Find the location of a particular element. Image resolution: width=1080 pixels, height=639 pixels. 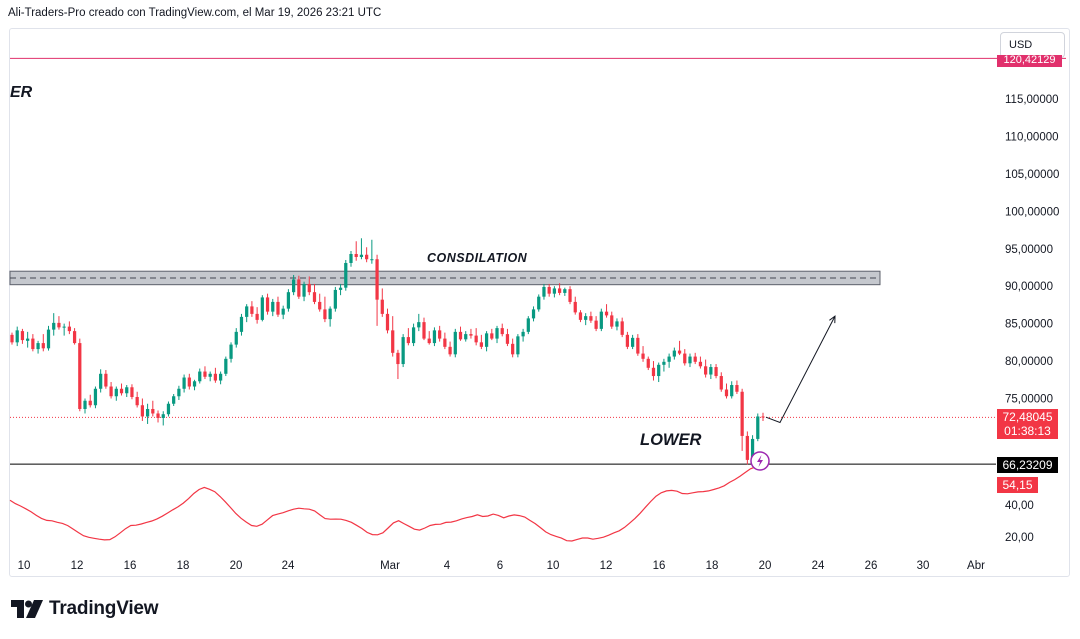

time-tick-label: 30 is located at coordinates (923, 566).